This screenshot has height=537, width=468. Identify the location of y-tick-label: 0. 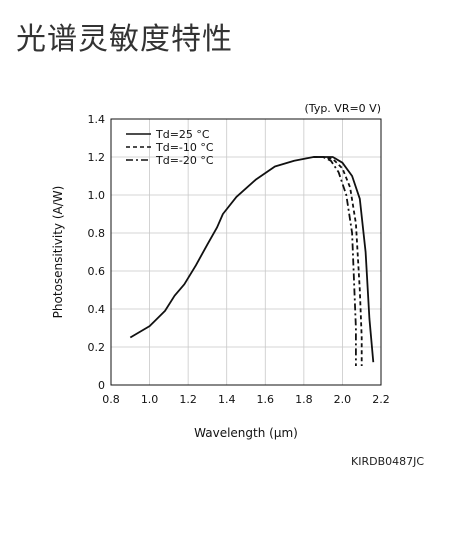
(101, 385).